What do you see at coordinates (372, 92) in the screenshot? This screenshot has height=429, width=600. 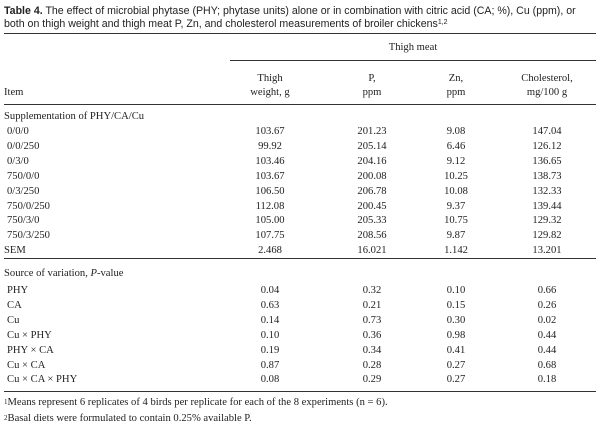 I see `header-p-line2: ppm` at bounding box center [372, 92].